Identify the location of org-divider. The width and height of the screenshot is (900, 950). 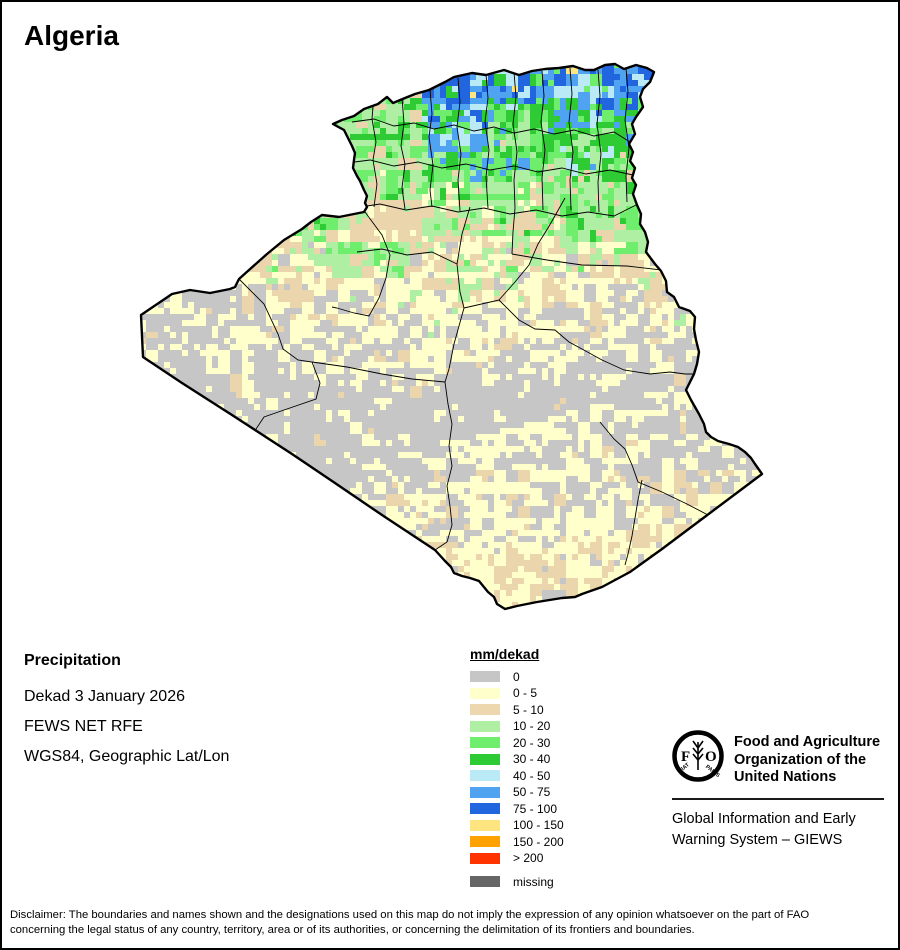
(778, 799).